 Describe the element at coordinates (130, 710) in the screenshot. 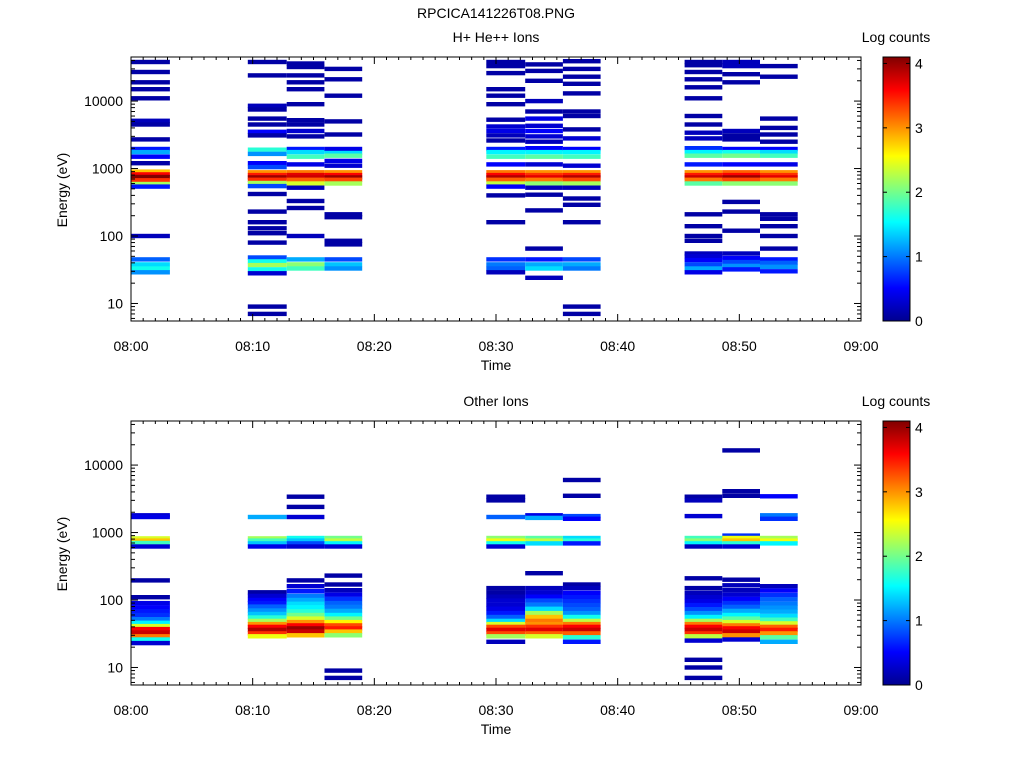

I see `x-tick-label: 08:00` at that location.